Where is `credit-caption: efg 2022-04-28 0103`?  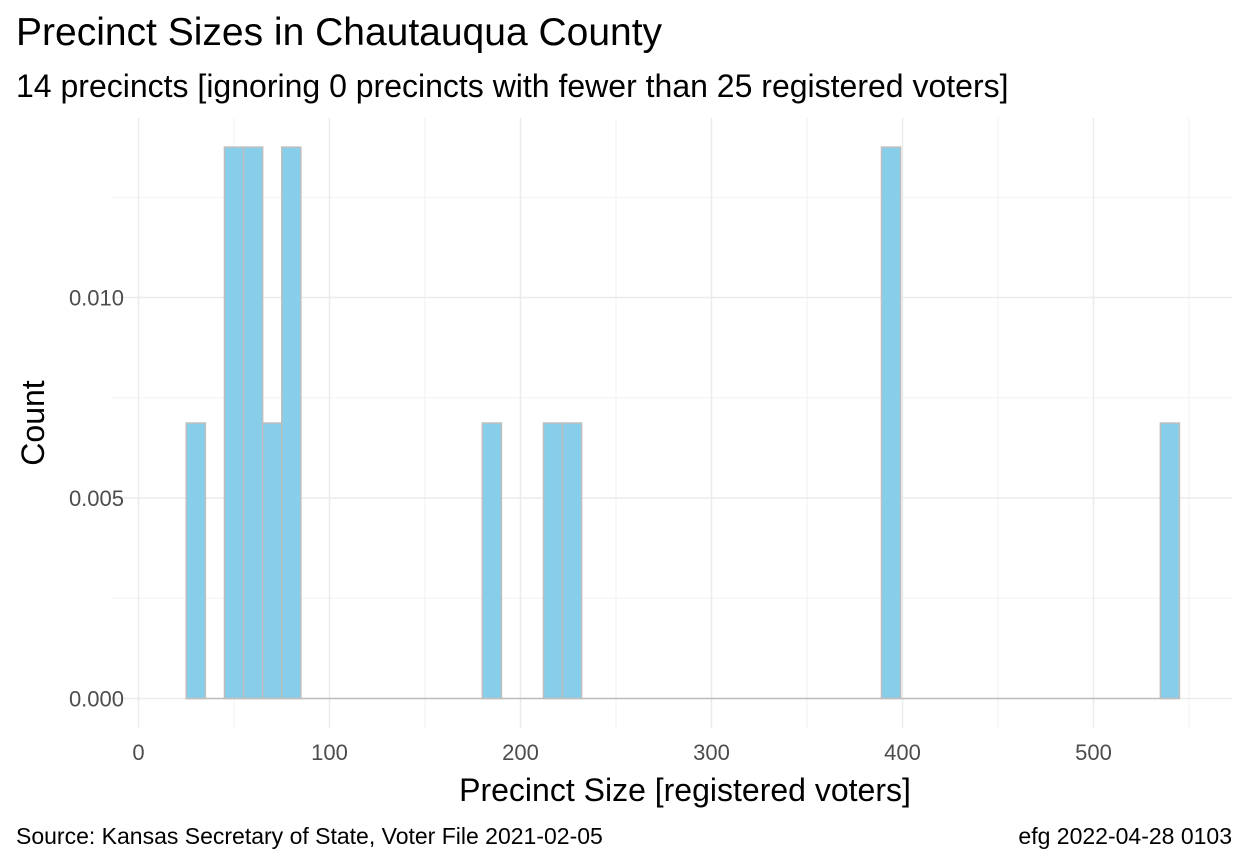
credit-caption: efg 2022-04-28 0103 is located at coordinates (1125, 836).